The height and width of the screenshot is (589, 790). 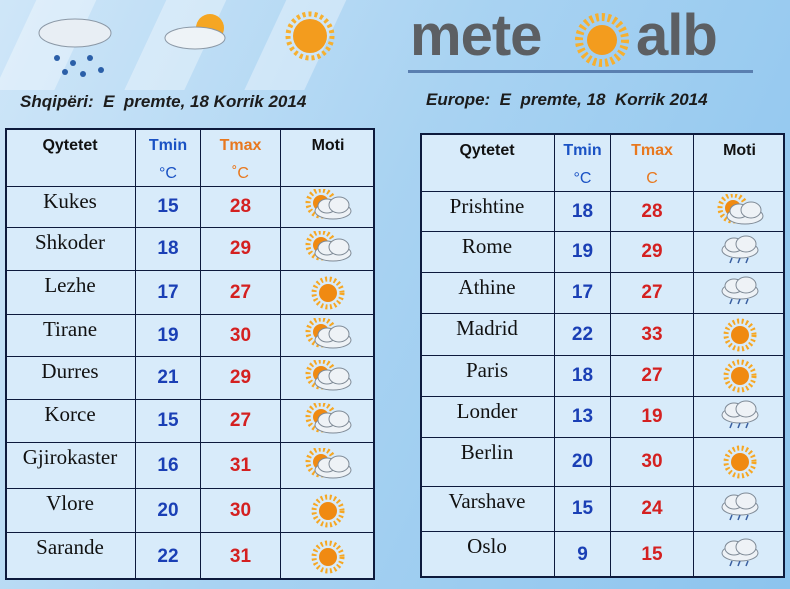 I want to click on tmin-value: 13, so click(x=582, y=416).